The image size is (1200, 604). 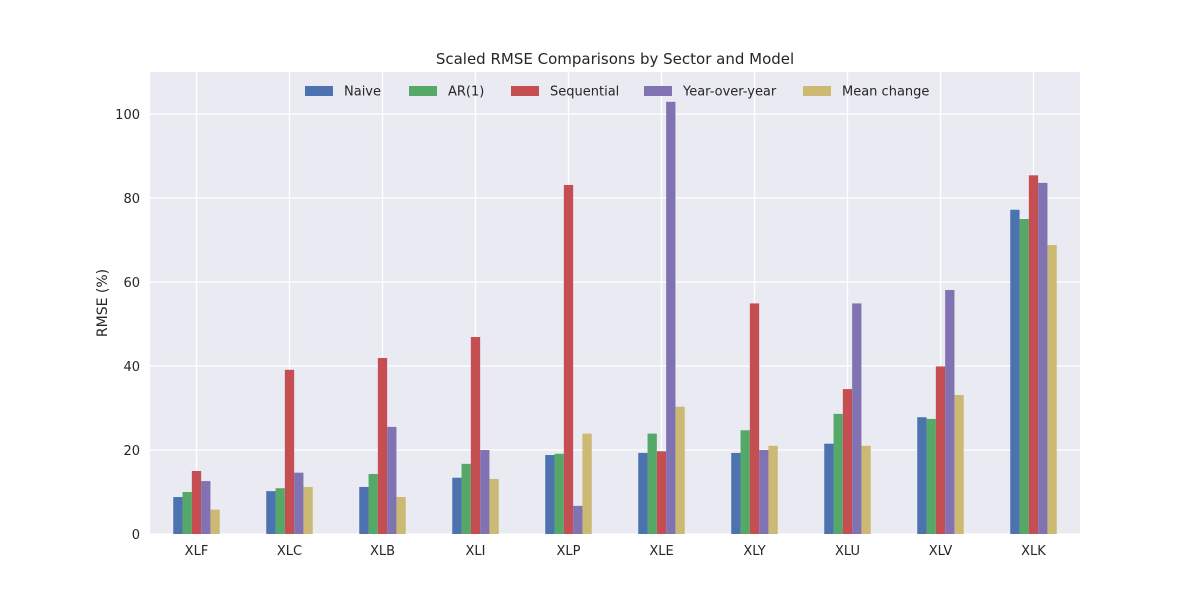 What do you see at coordinates (197, 551) in the screenshot?
I see `x-tick-label: XLF` at bounding box center [197, 551].